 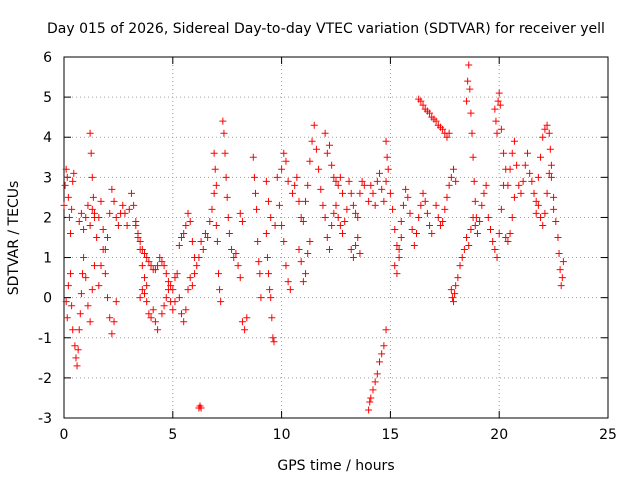 What do you see at coordinates (47, 98) in the screenshot?
I see `y-tick-label: 5` at bounding box center [47, 98].